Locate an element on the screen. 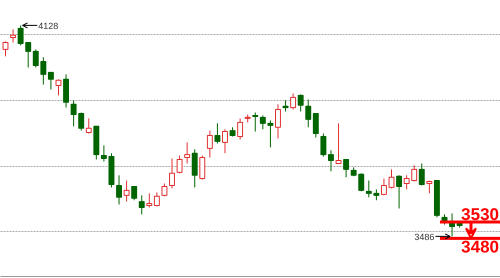 Image resolution: width=500 pixels, height=278 pixels. ref-line-label: 3530 is located at coordinates (480, 214).